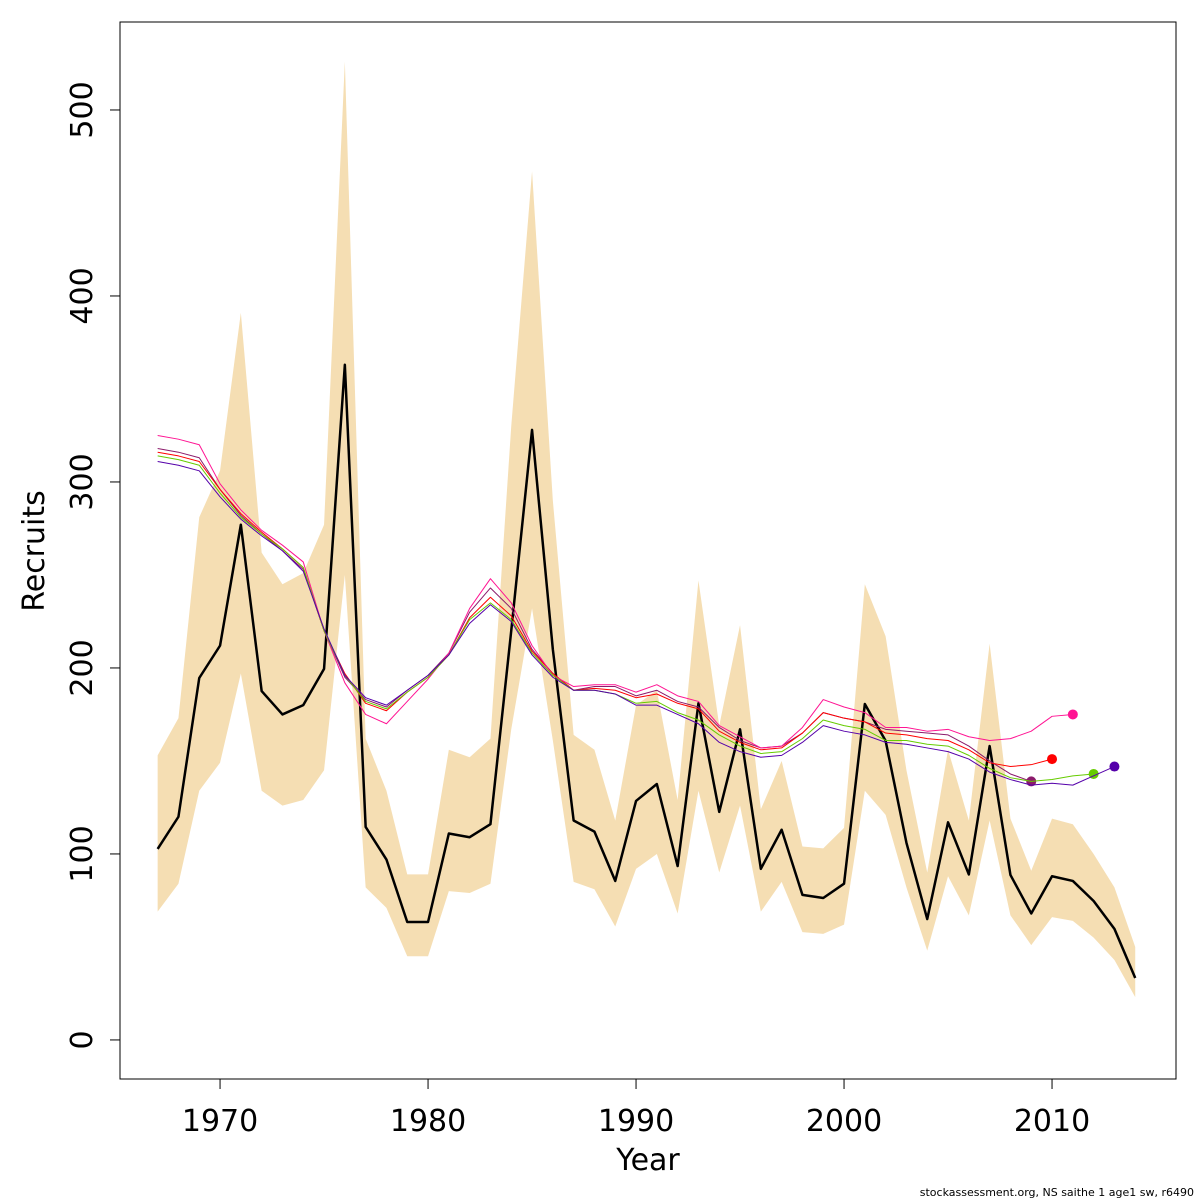 This screenshot has width=1200, height=1200. I want to click on y-axis-label: Recruits, so click(34, 551).